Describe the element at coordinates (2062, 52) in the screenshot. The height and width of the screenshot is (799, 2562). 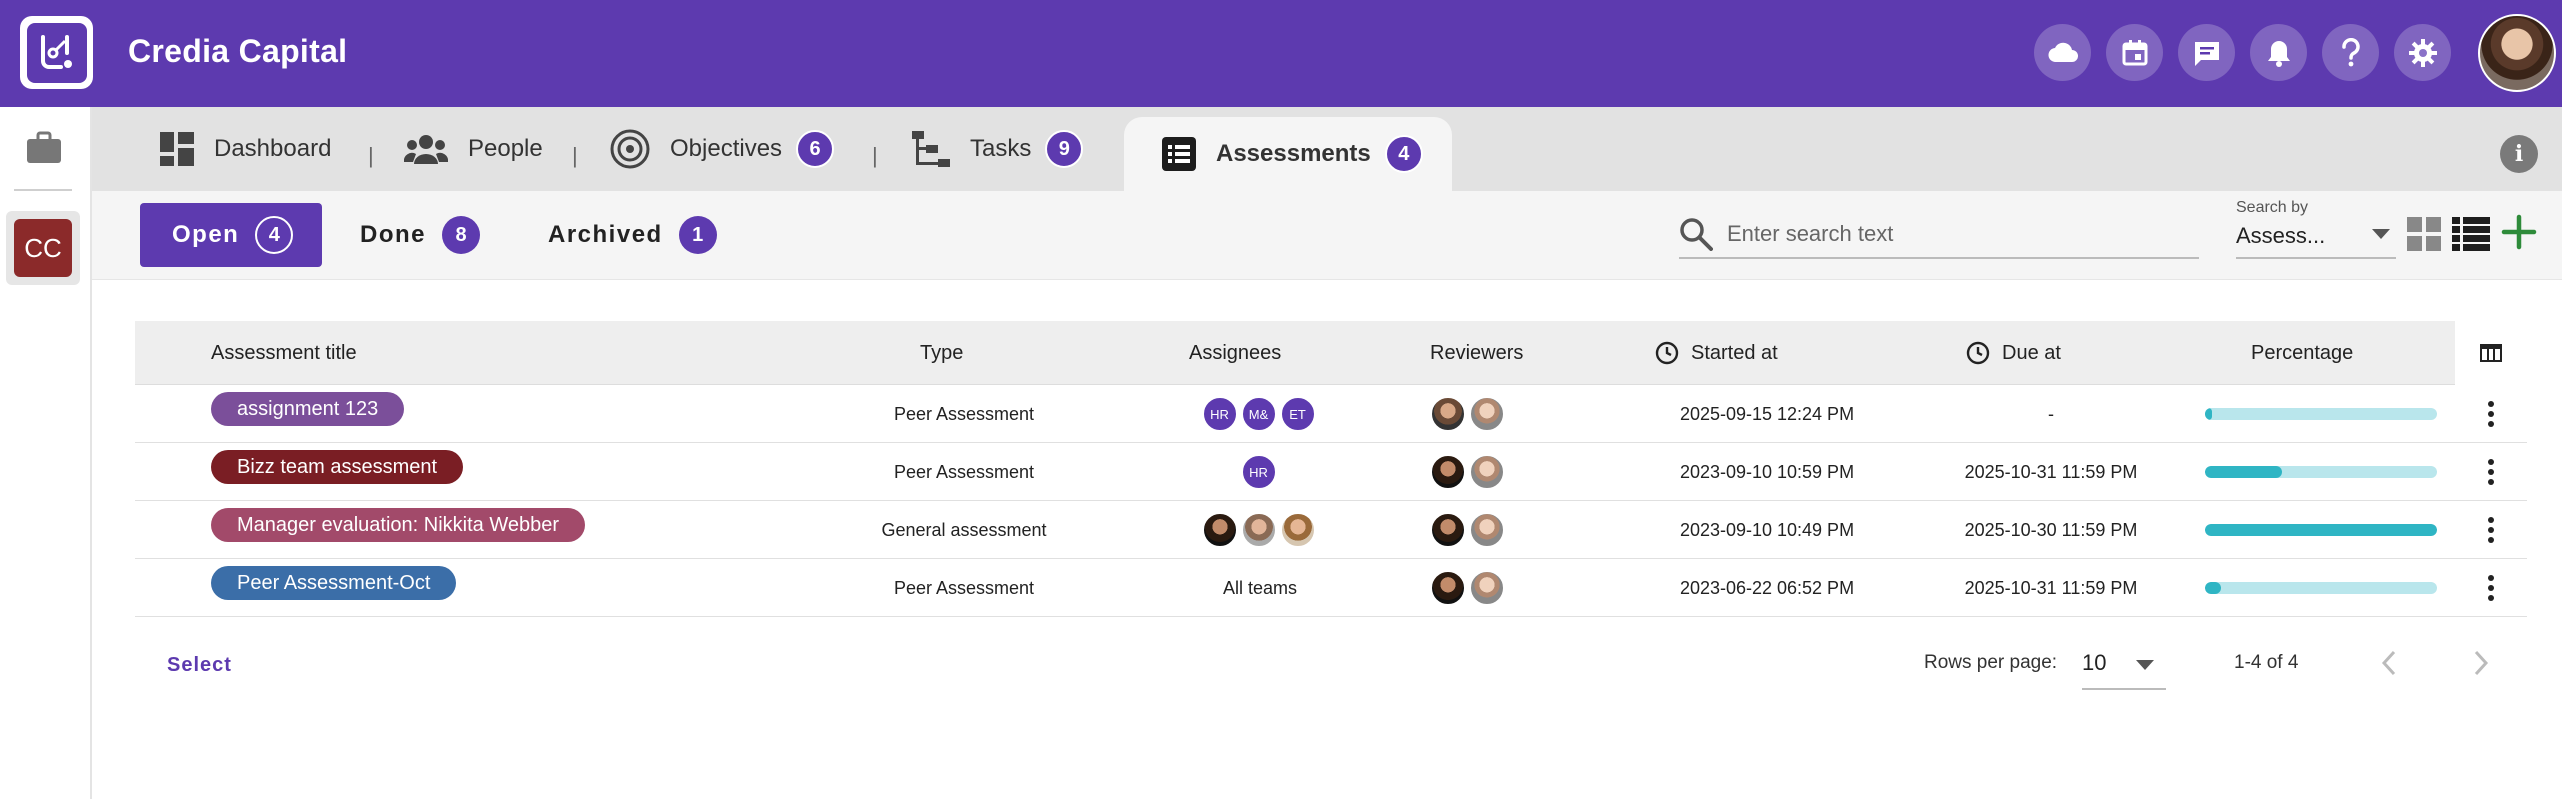
I see `cloud-button` at that location.